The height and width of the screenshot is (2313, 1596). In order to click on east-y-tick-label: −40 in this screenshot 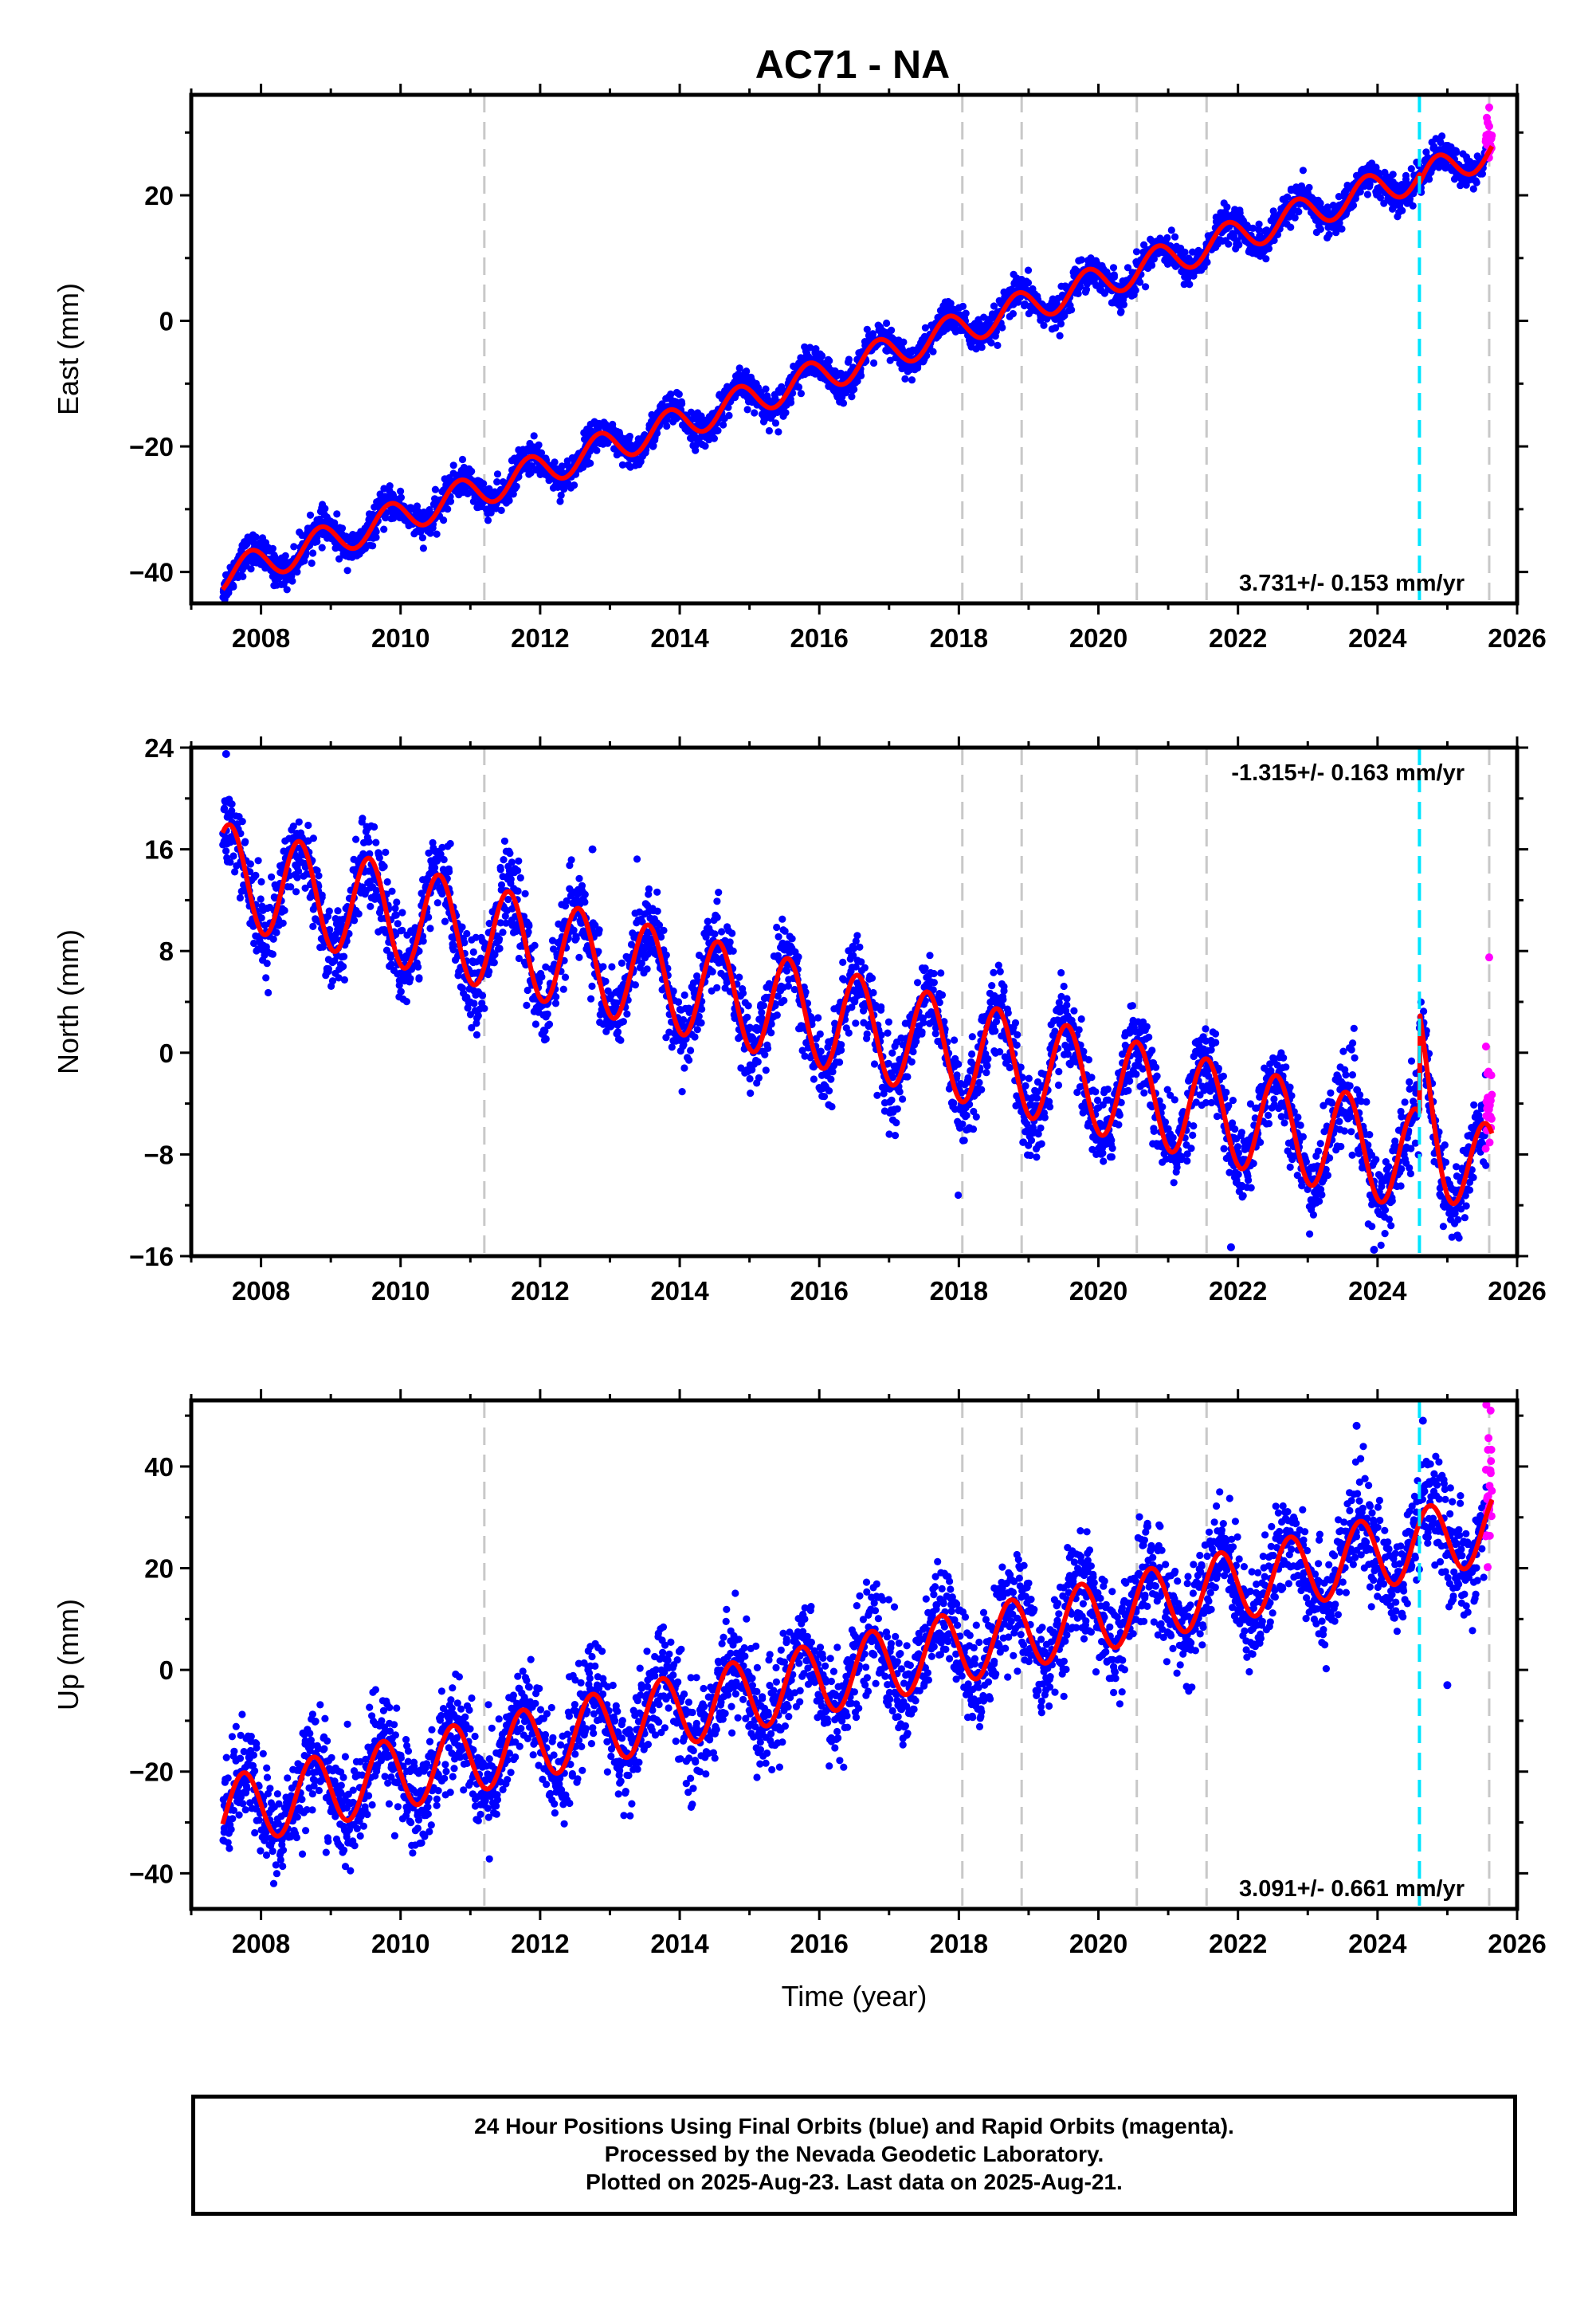, I will do `click(151, 573)`.